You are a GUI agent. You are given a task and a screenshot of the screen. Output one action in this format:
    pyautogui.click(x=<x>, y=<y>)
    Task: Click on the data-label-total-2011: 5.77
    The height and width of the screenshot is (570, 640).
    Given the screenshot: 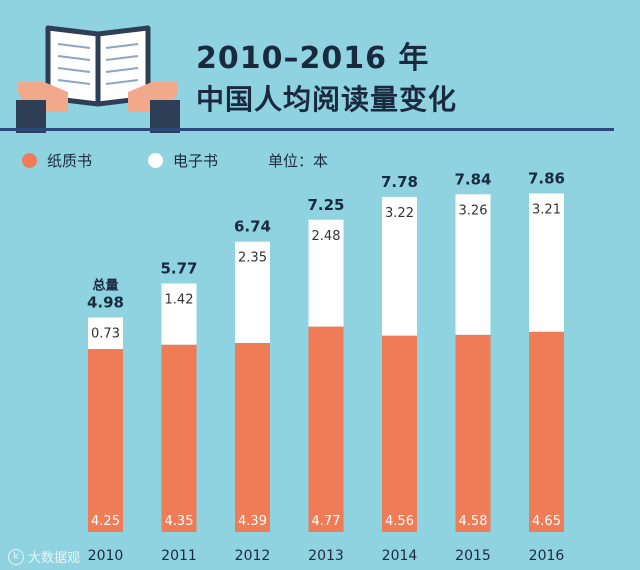 What is the action you would take?
    pyautogui.click(x=178, y=268)
    